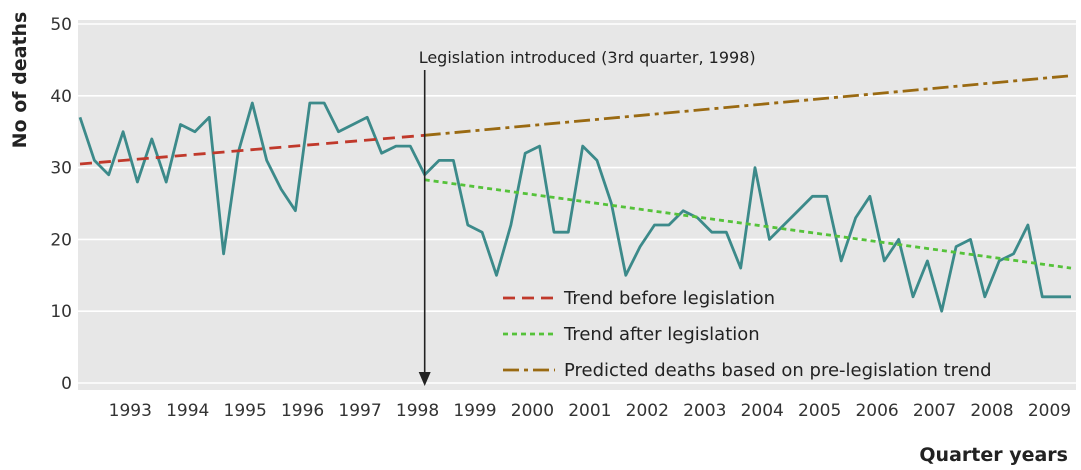 The image size is (1081, 470). What do you see at coordinates (417, 411) in the screenshot?
I see `x-tick-label: 1998` at bounding box center [417, 411].